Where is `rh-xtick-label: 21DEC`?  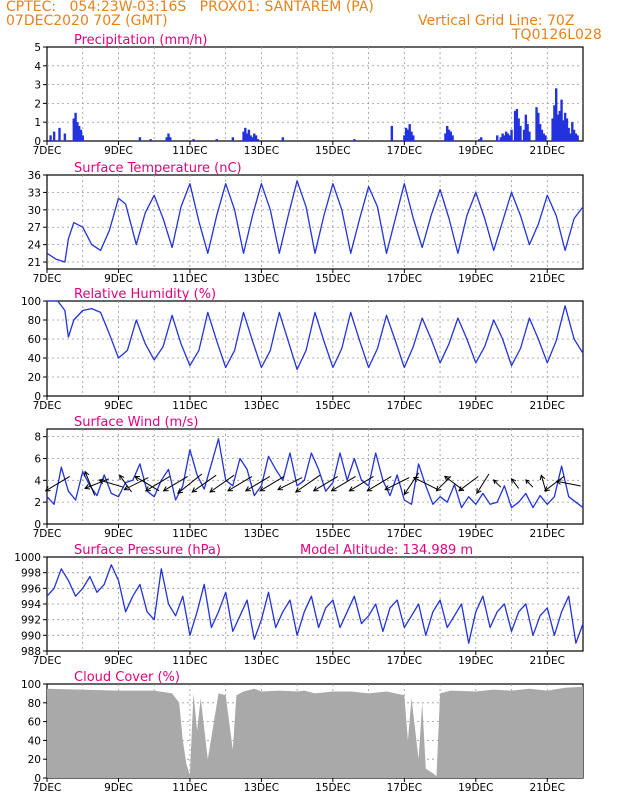 rh-xtick-label: 21DEC is located at coordinates (547, 406).